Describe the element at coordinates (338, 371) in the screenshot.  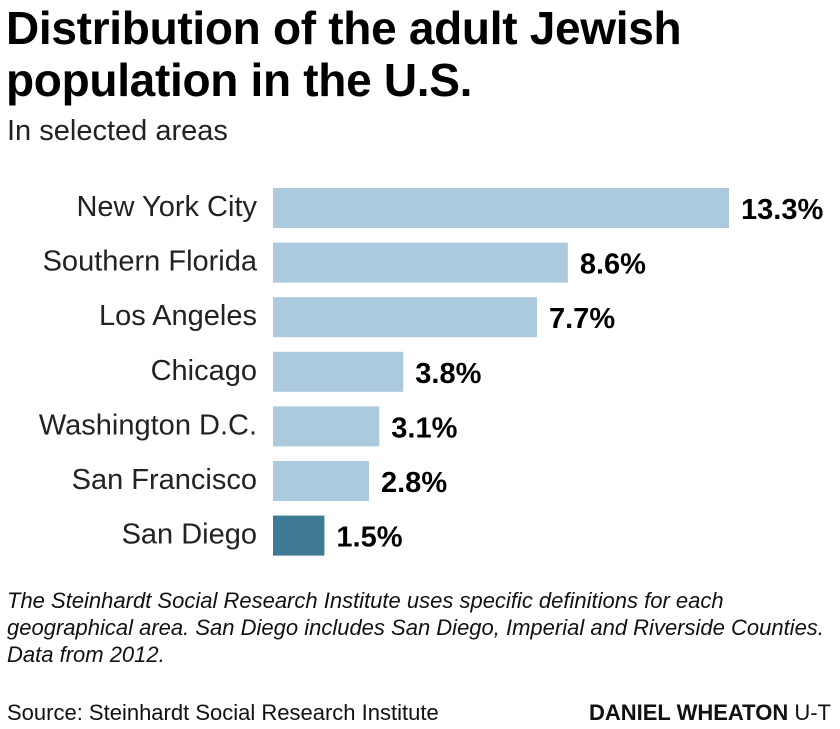
I see `bar-chicago` at that location.